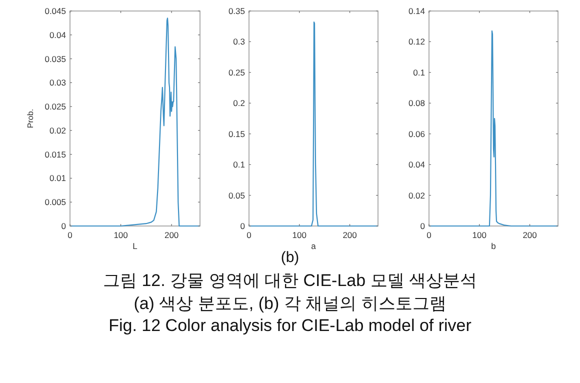 This screenshot has width=580, height=383. I want to click on y-tick-label: 0.3, so click(239, 41).